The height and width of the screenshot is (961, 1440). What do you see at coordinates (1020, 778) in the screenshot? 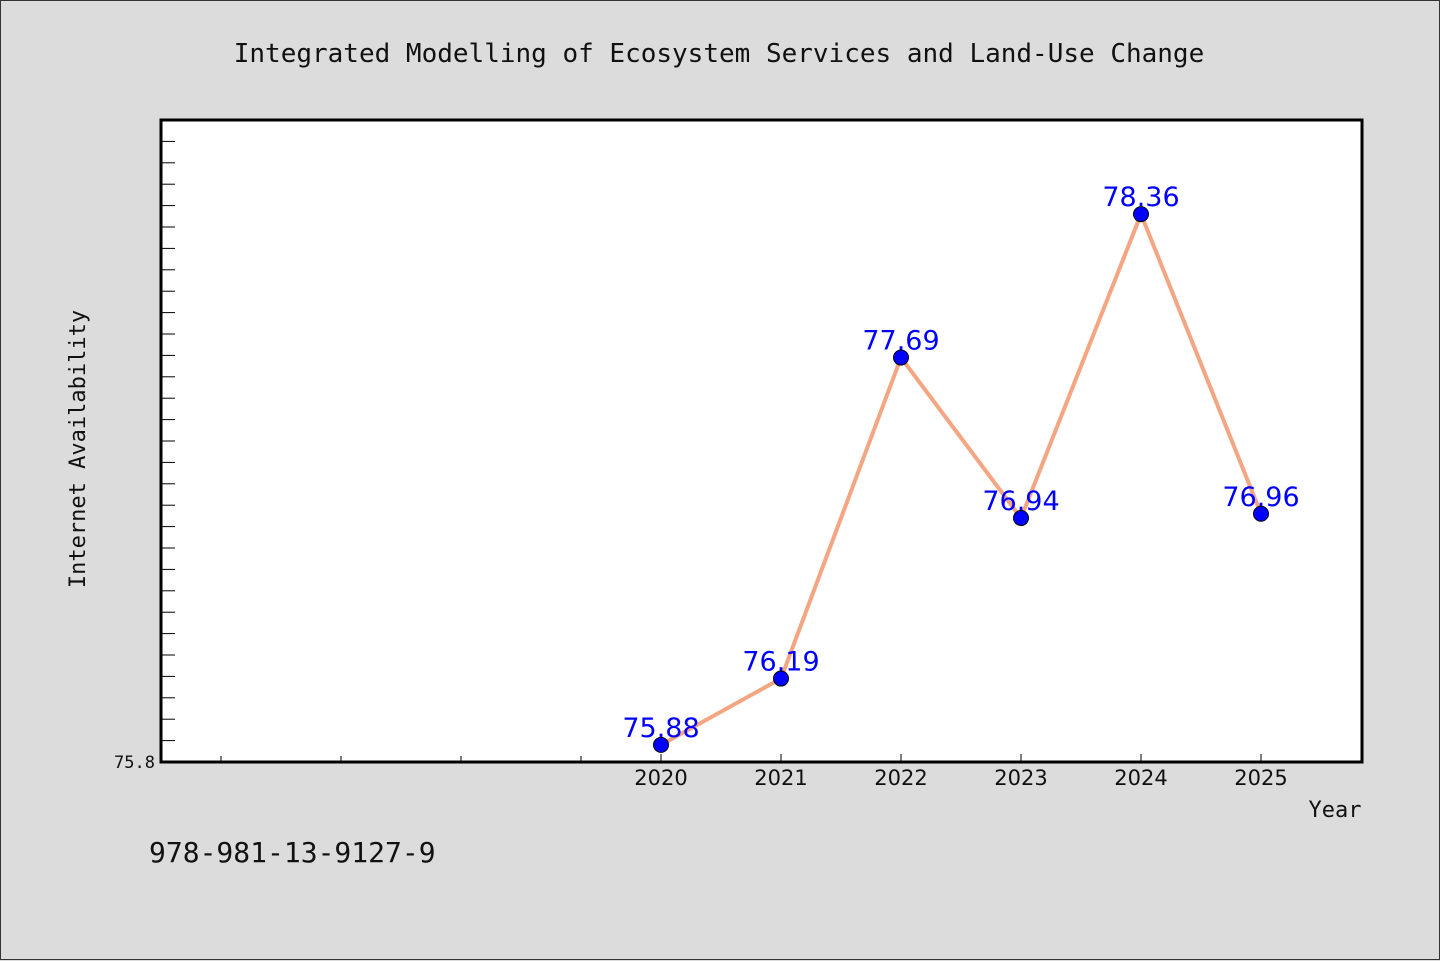
I see `x-tick-label: 2023` at bounding box center [1020, 778].